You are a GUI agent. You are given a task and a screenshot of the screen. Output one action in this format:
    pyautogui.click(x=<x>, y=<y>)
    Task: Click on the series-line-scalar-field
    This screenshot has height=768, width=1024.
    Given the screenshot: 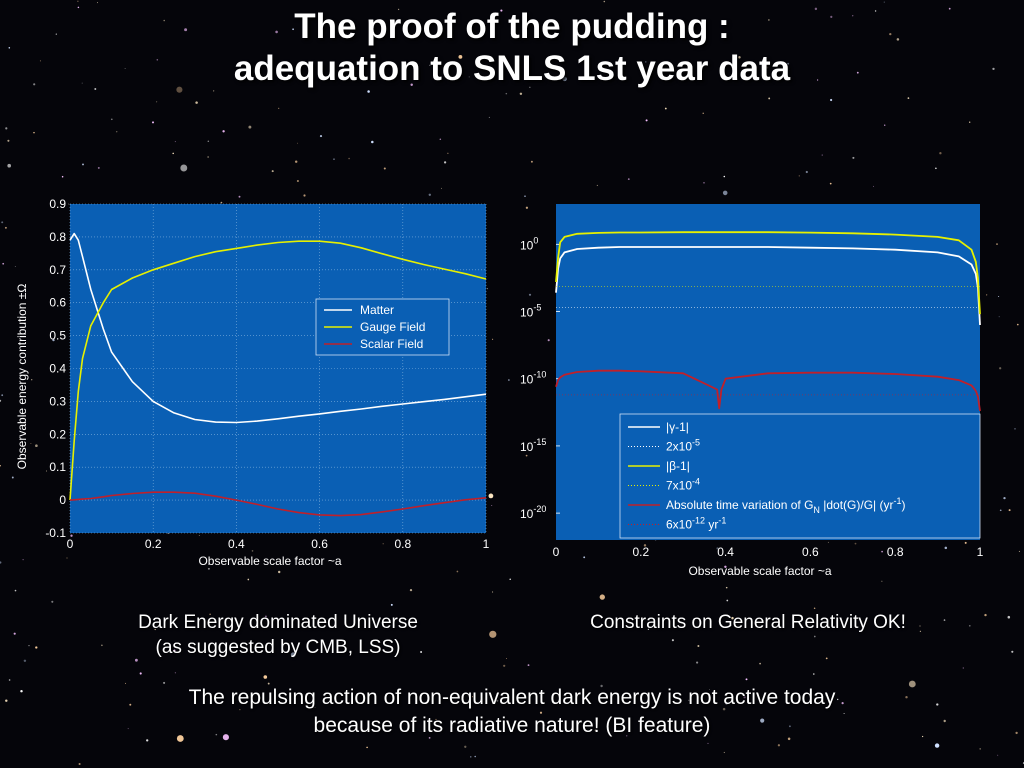 What is the action you would take?
    pyautogui.click(x=278, y=504)
    